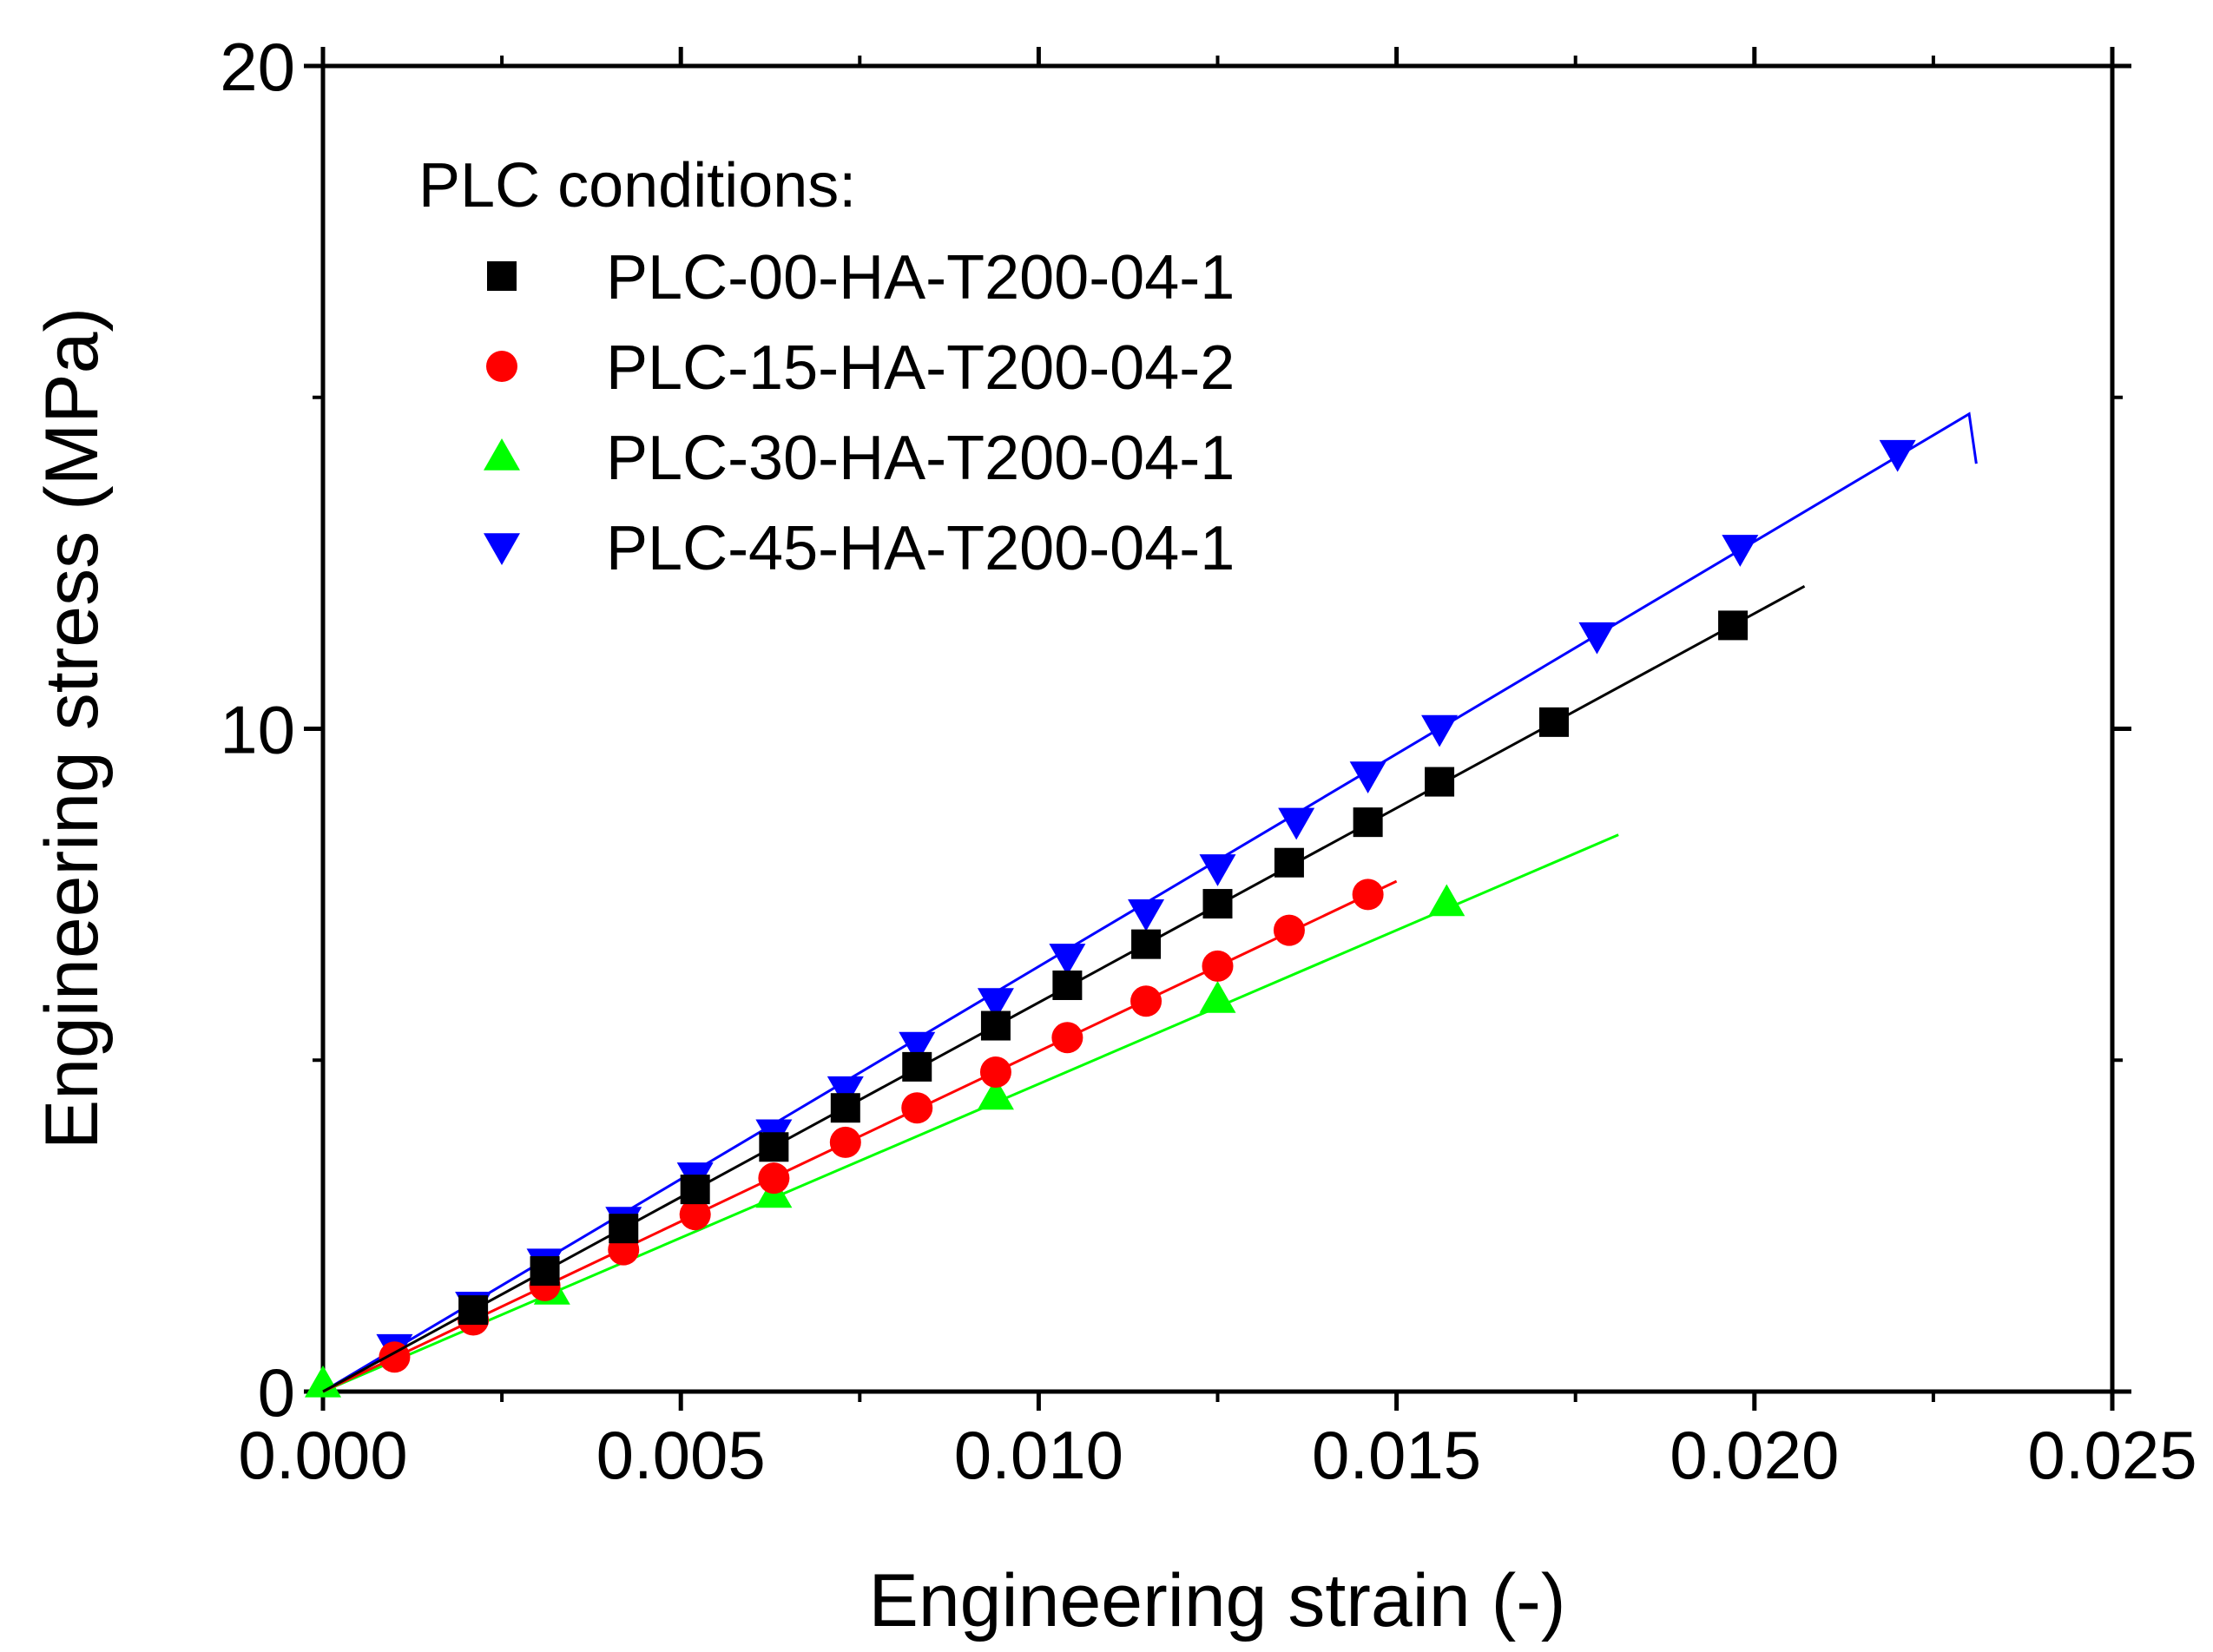 The width and height of the screenshot is (2213, 1652). Describe the element at coordinates (920, 458) in the screenshot. I see `legend-label: PLC-30-HA-T200-04-1` at that location.